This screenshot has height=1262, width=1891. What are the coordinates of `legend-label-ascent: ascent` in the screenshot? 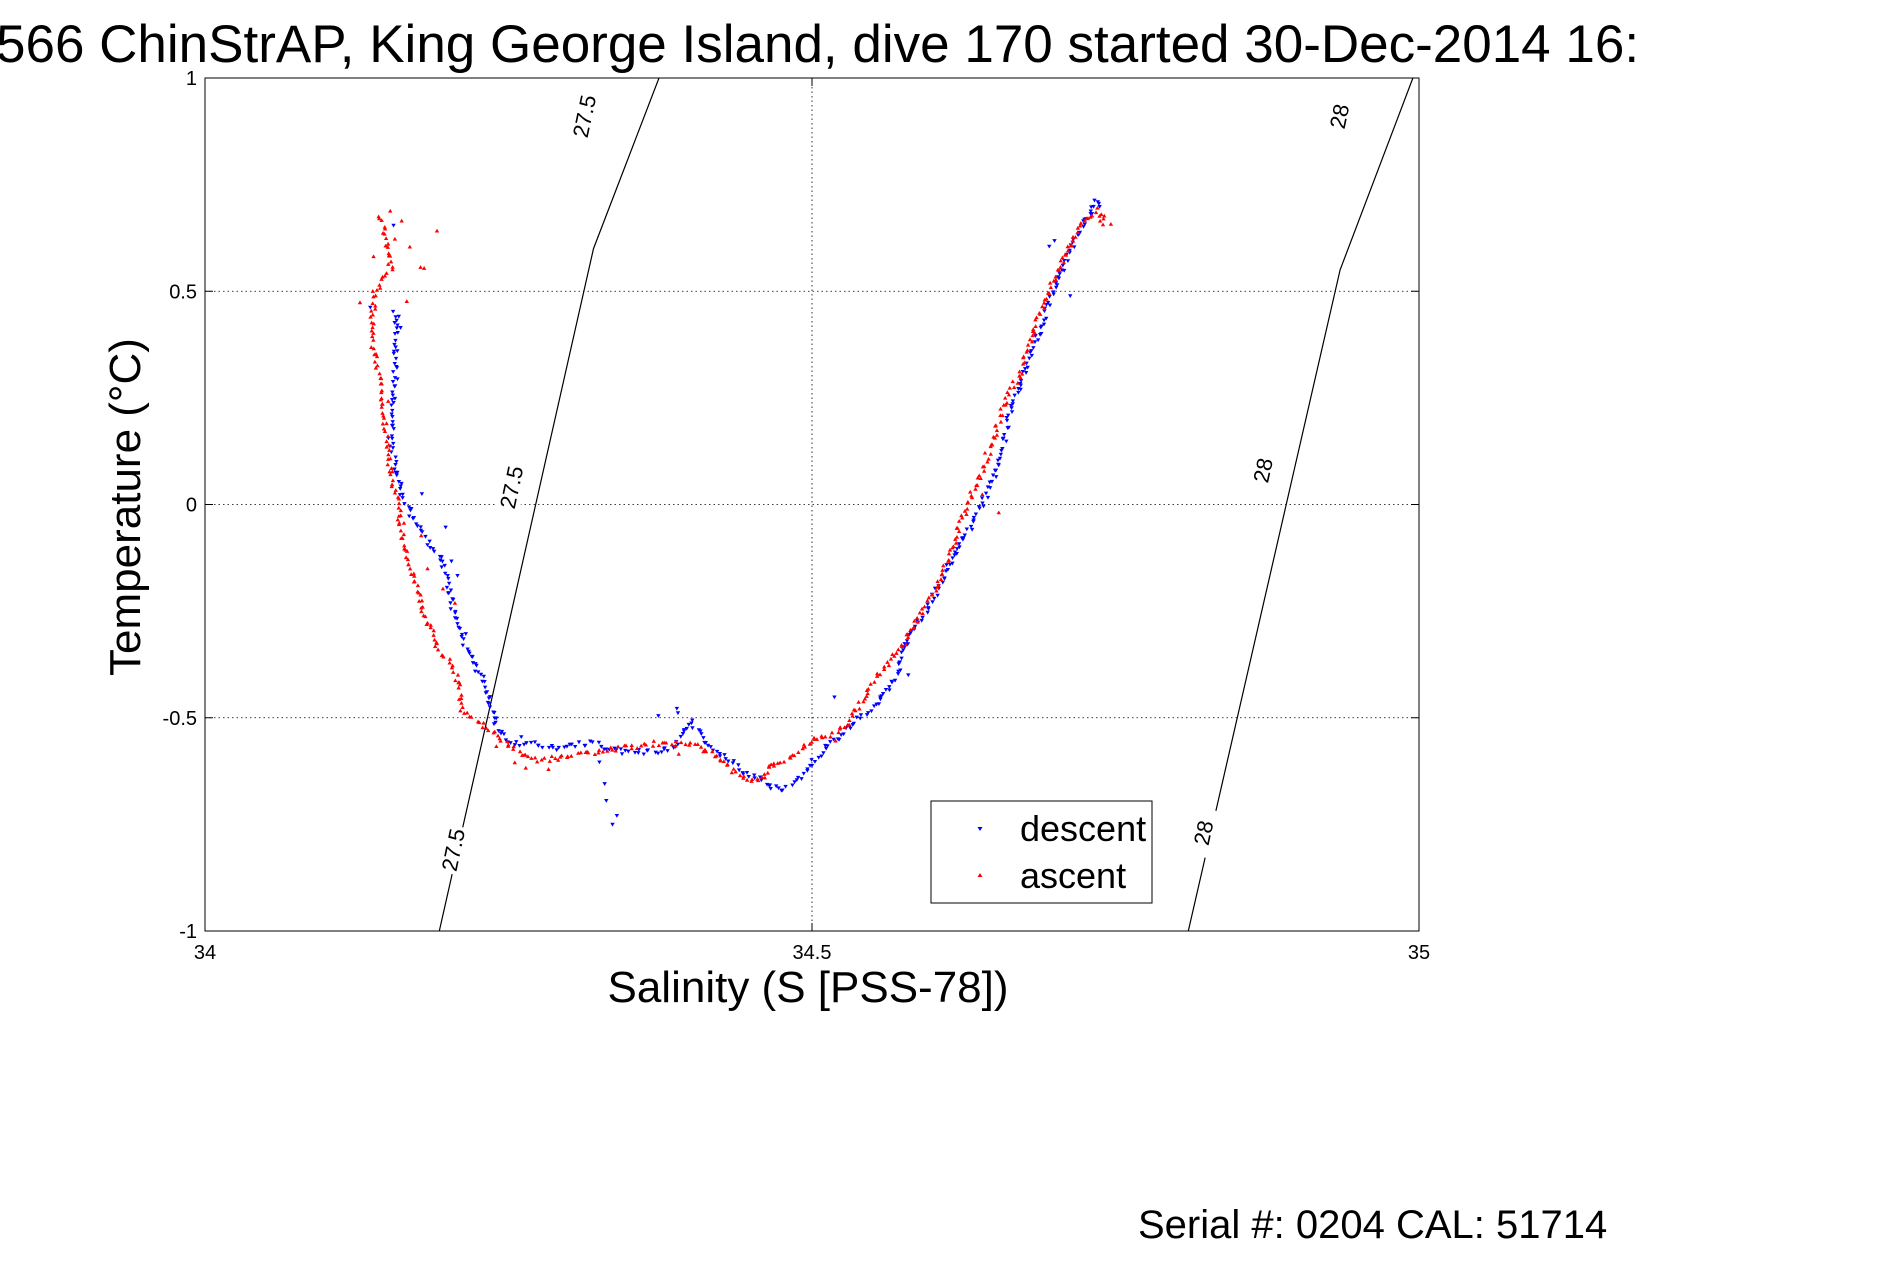 It's located at (1073, 875).